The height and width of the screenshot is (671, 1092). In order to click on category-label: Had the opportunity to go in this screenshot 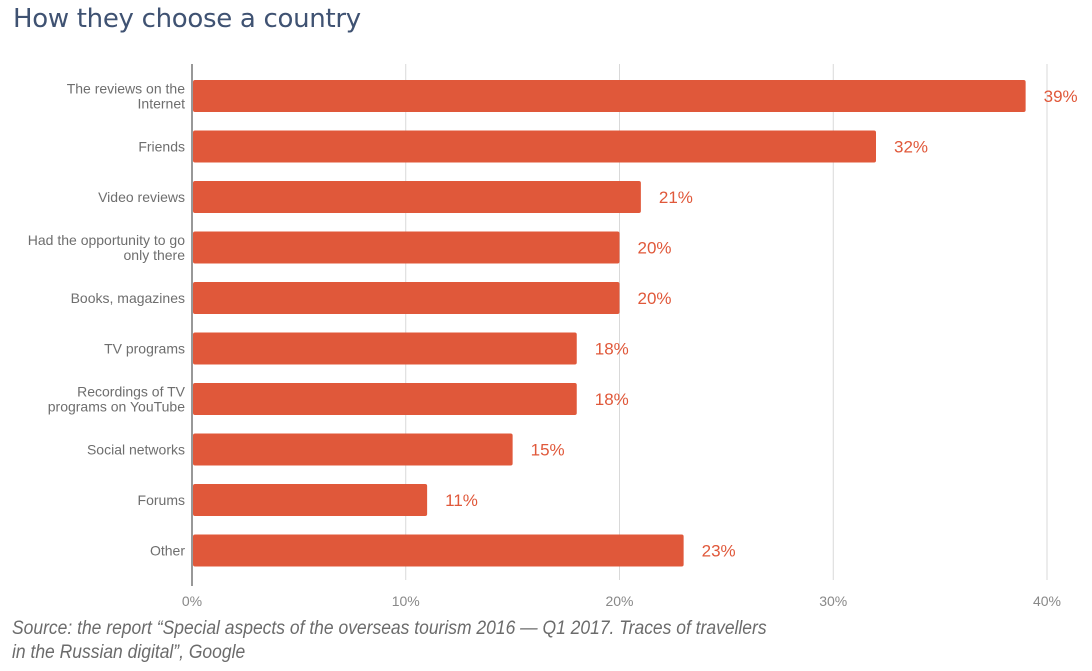, I will do `click(106, 240)`.